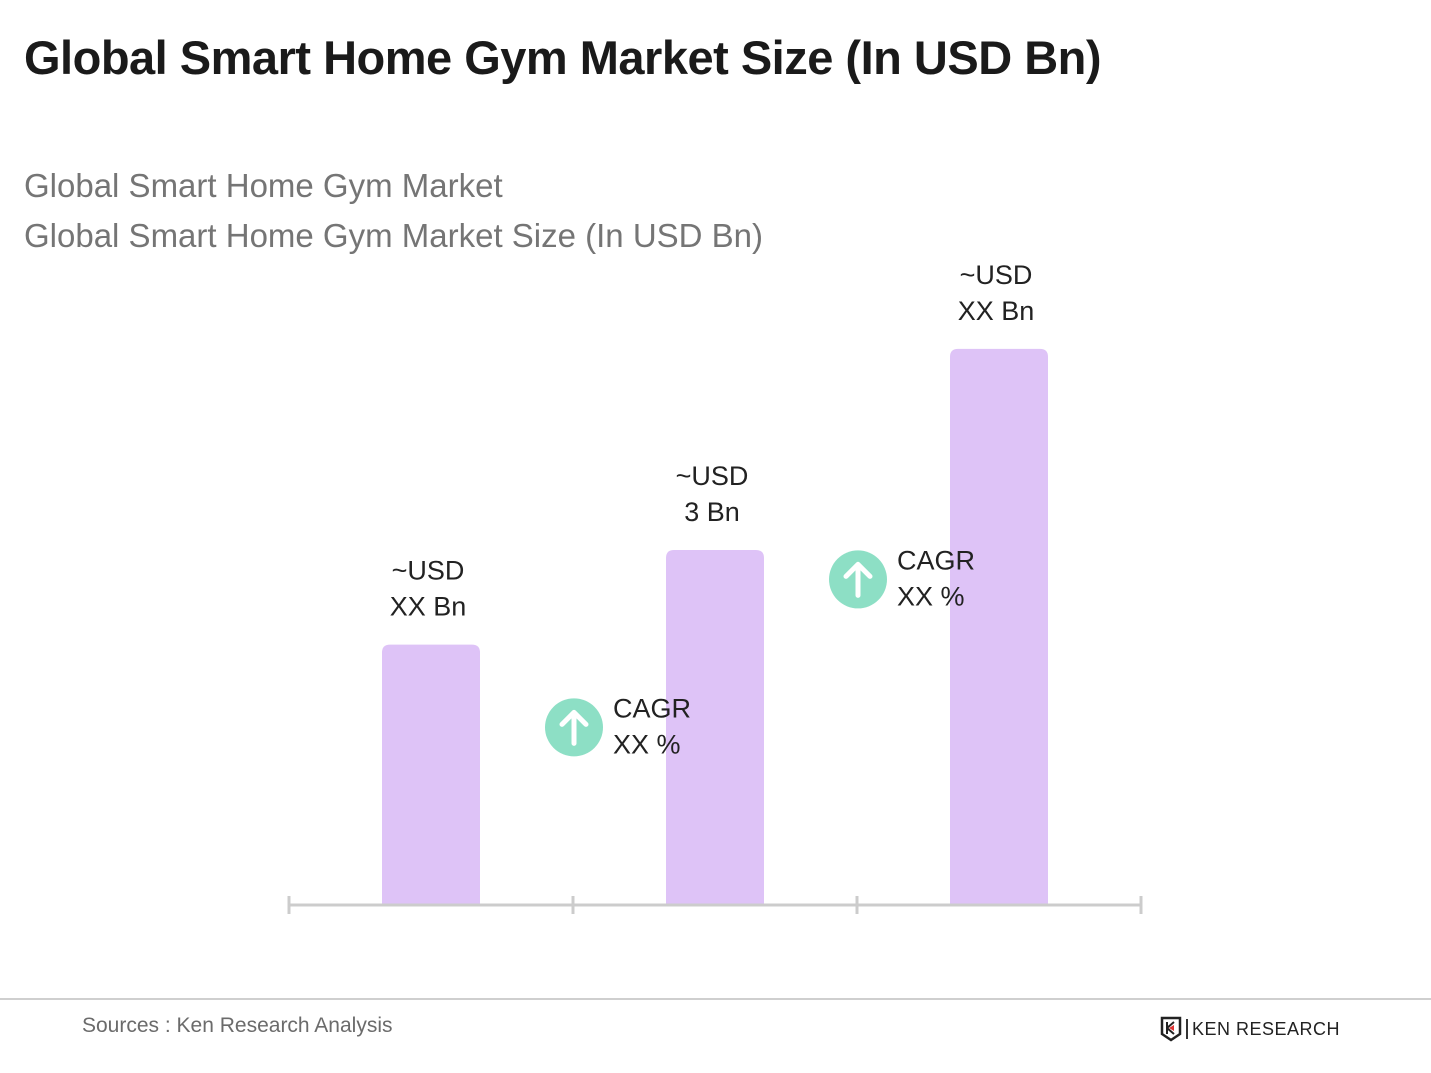 This screenshot has width=1431, height=1073. I want to click on logo-divider, so click(1187, 1029).